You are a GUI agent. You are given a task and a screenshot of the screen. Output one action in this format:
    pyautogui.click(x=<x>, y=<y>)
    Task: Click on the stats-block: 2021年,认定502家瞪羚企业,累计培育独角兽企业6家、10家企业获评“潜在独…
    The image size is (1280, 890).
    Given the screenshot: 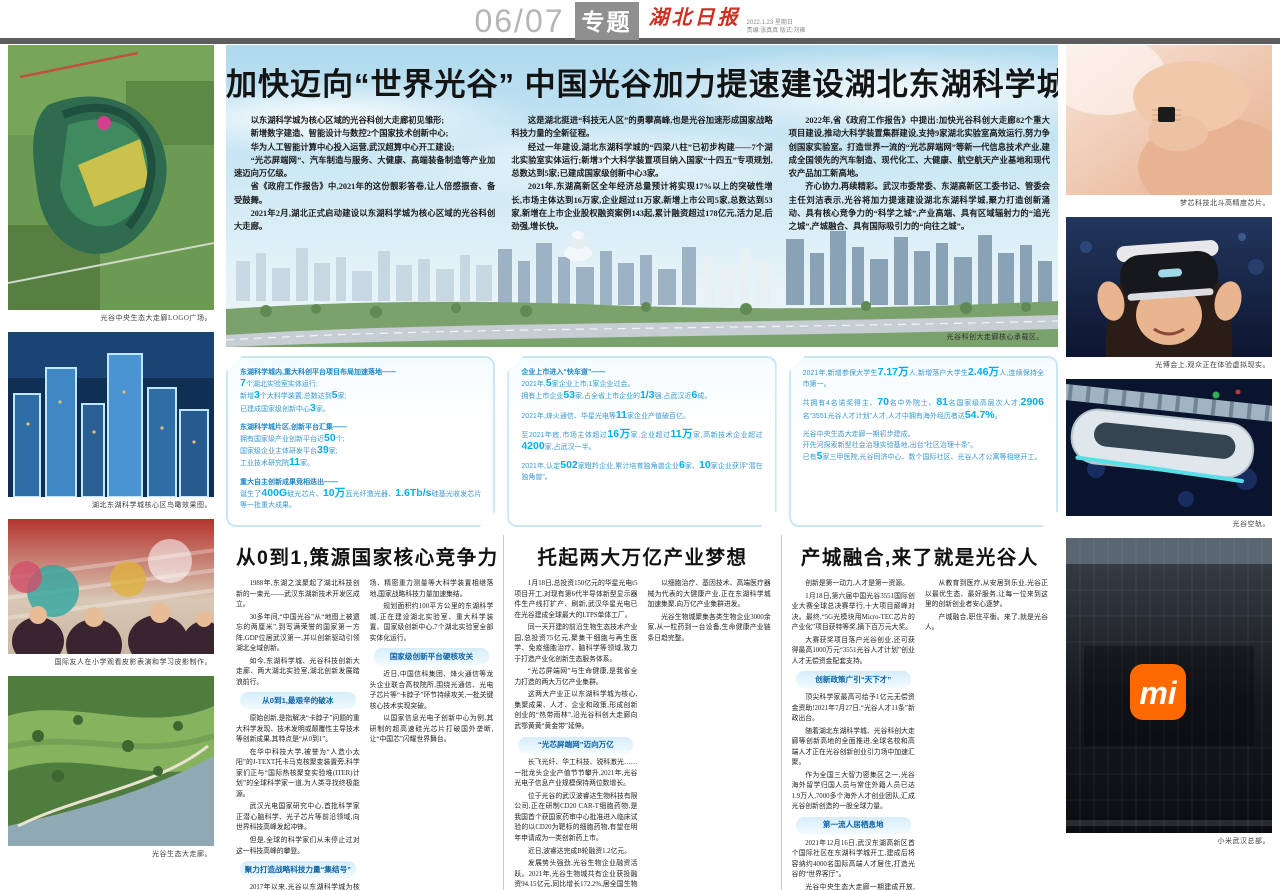 What is the action you would take?
    pyautogui.click(x=641, y=471)
    